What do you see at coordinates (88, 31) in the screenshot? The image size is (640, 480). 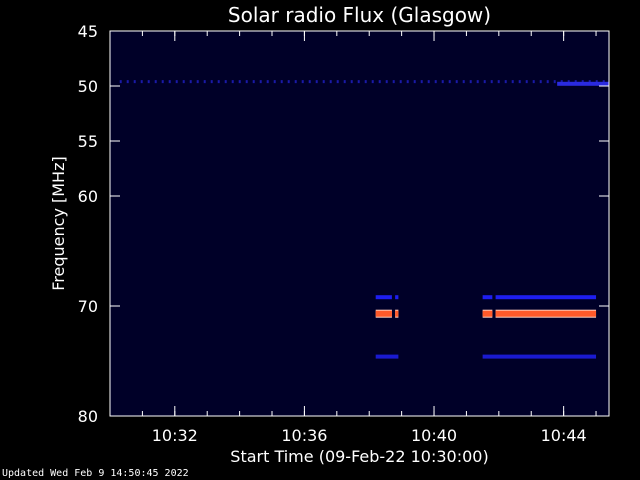 I see `y-tick-label: 45` at bounding box center [88, 31].